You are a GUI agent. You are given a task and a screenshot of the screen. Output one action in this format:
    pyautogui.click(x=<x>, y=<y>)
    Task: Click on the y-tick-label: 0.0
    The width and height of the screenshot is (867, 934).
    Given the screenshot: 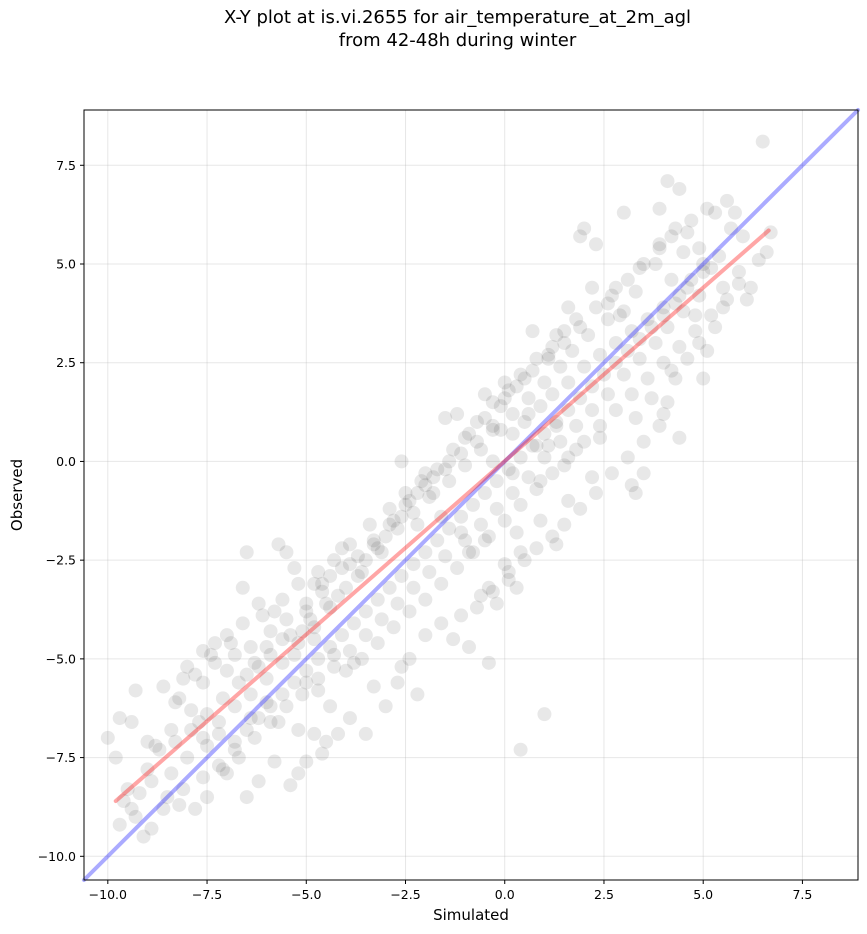 What is the action you would take?
    pyautogui.click(x=66, y=461)
    